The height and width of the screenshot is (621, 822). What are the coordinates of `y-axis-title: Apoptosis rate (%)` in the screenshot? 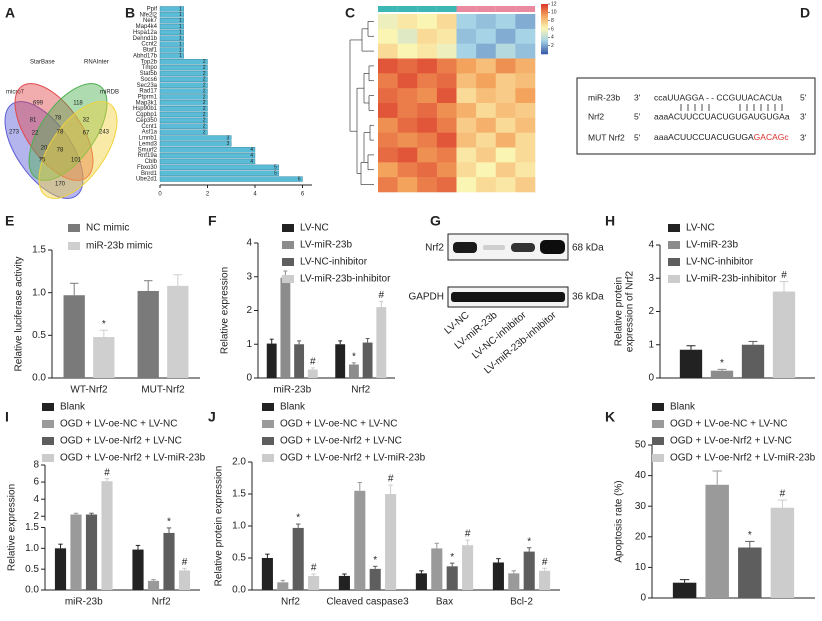 It's located at (619, 521).